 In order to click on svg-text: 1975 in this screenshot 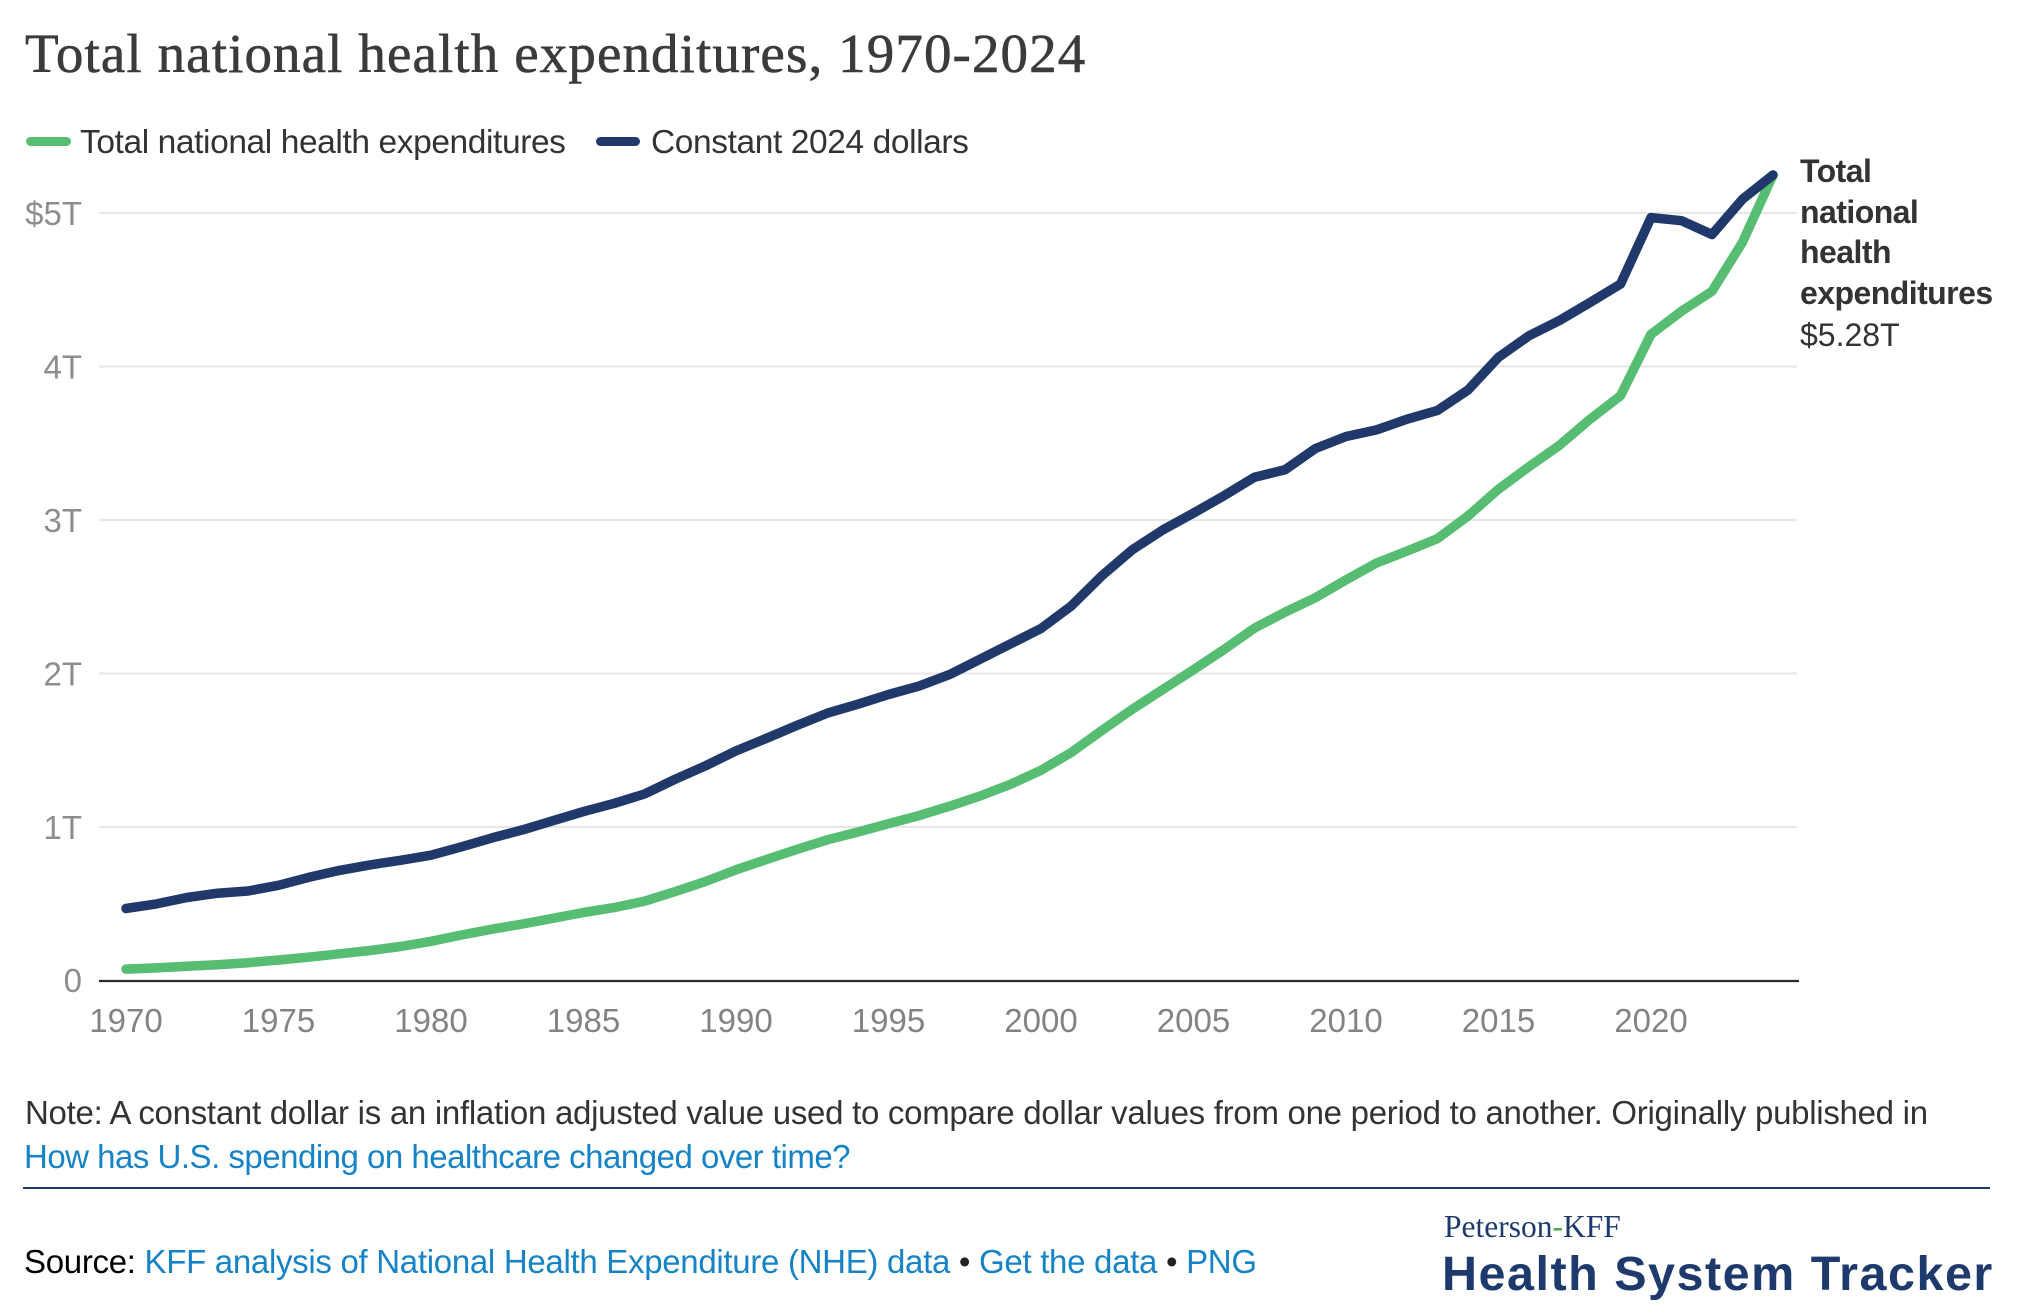, I will do `click(278, 1020)`.